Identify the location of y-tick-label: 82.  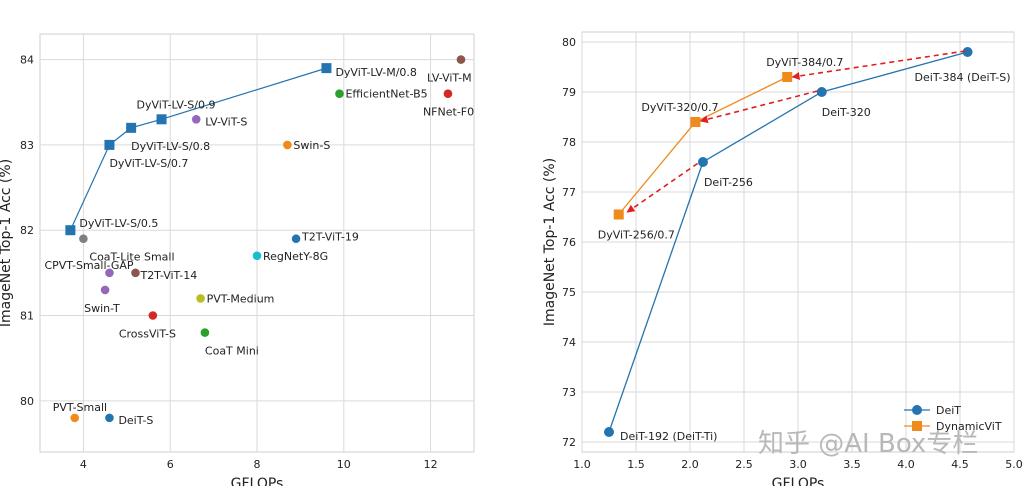
(27, 230).